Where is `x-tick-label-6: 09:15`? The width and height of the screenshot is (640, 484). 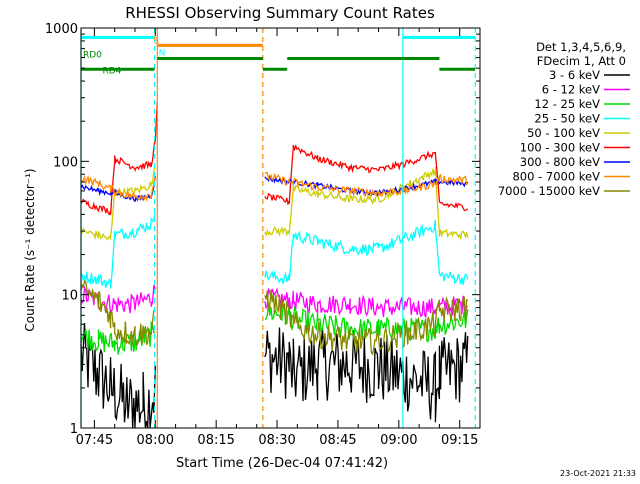 x-tick-label-6: 09:15 is located at coordinates (459, 440).